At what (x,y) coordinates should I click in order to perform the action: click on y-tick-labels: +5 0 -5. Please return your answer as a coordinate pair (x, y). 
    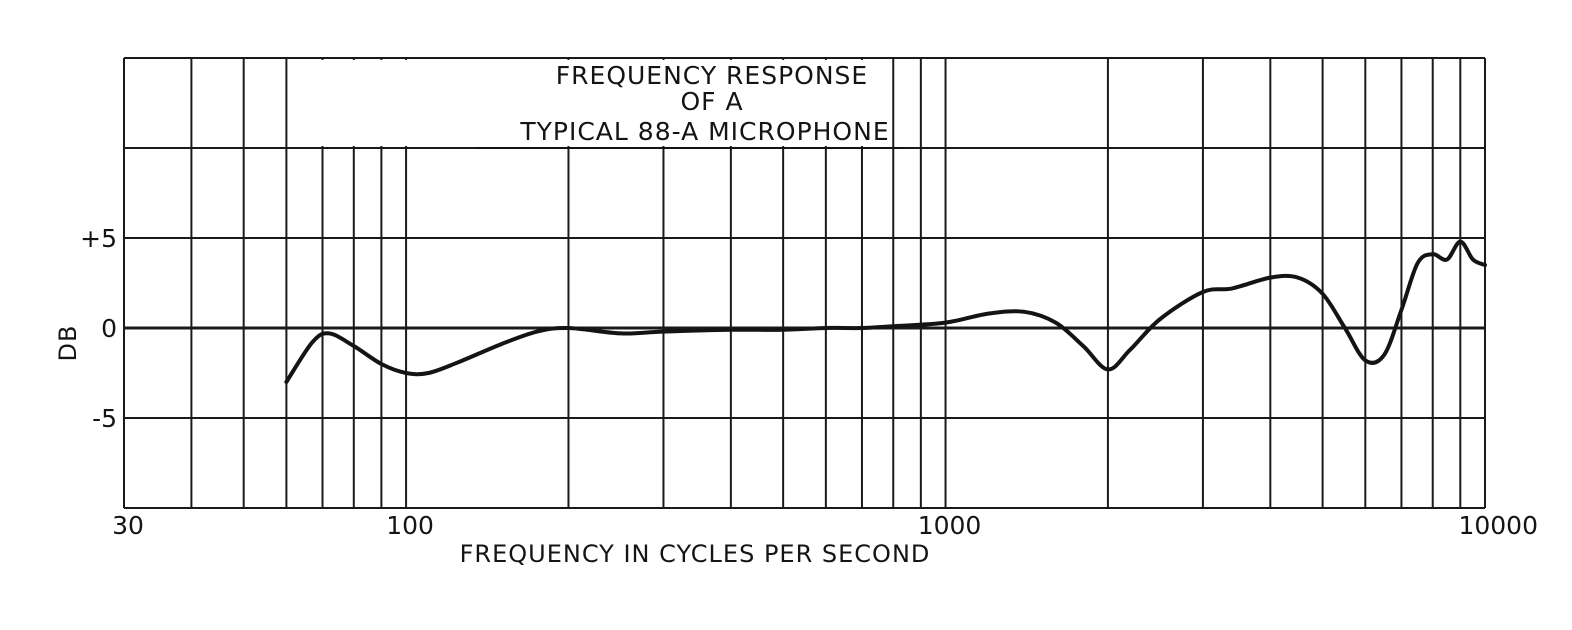
    Looking at the image, I should click on (98, 328).